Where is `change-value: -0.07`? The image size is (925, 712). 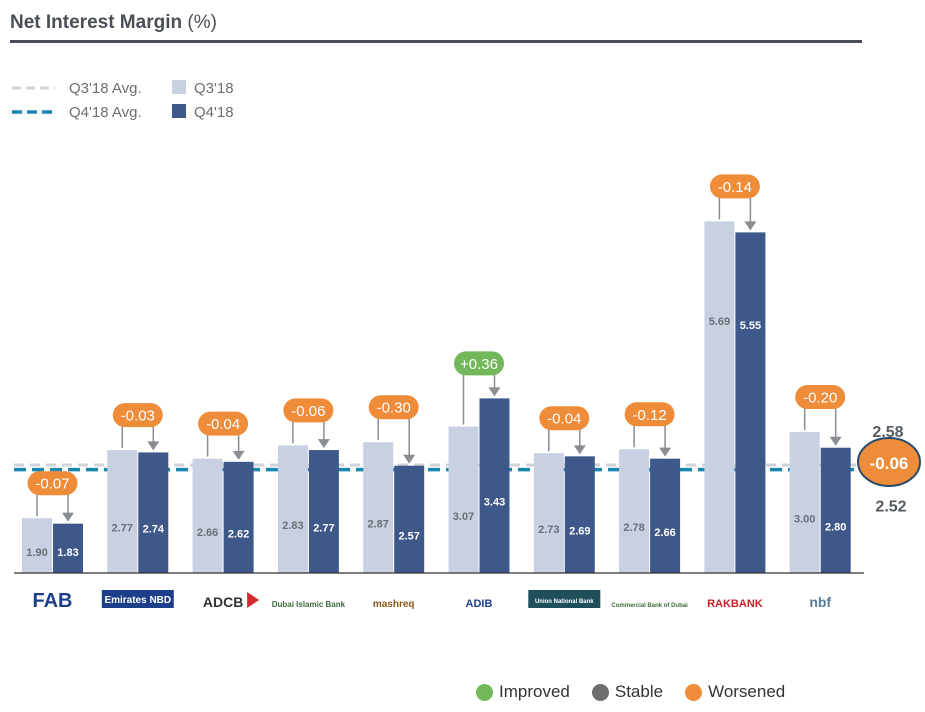 change-value: -0.07 is located at coordinates (52, 484).